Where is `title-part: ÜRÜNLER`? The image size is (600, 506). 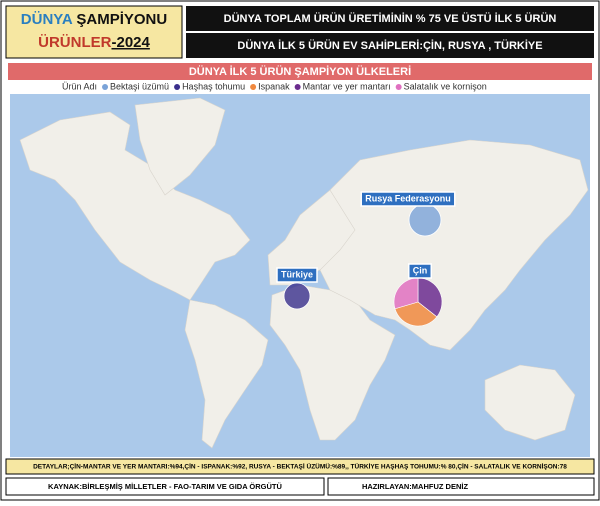 title-part: ÜRÜNLER is located at coordinates (74, 42).